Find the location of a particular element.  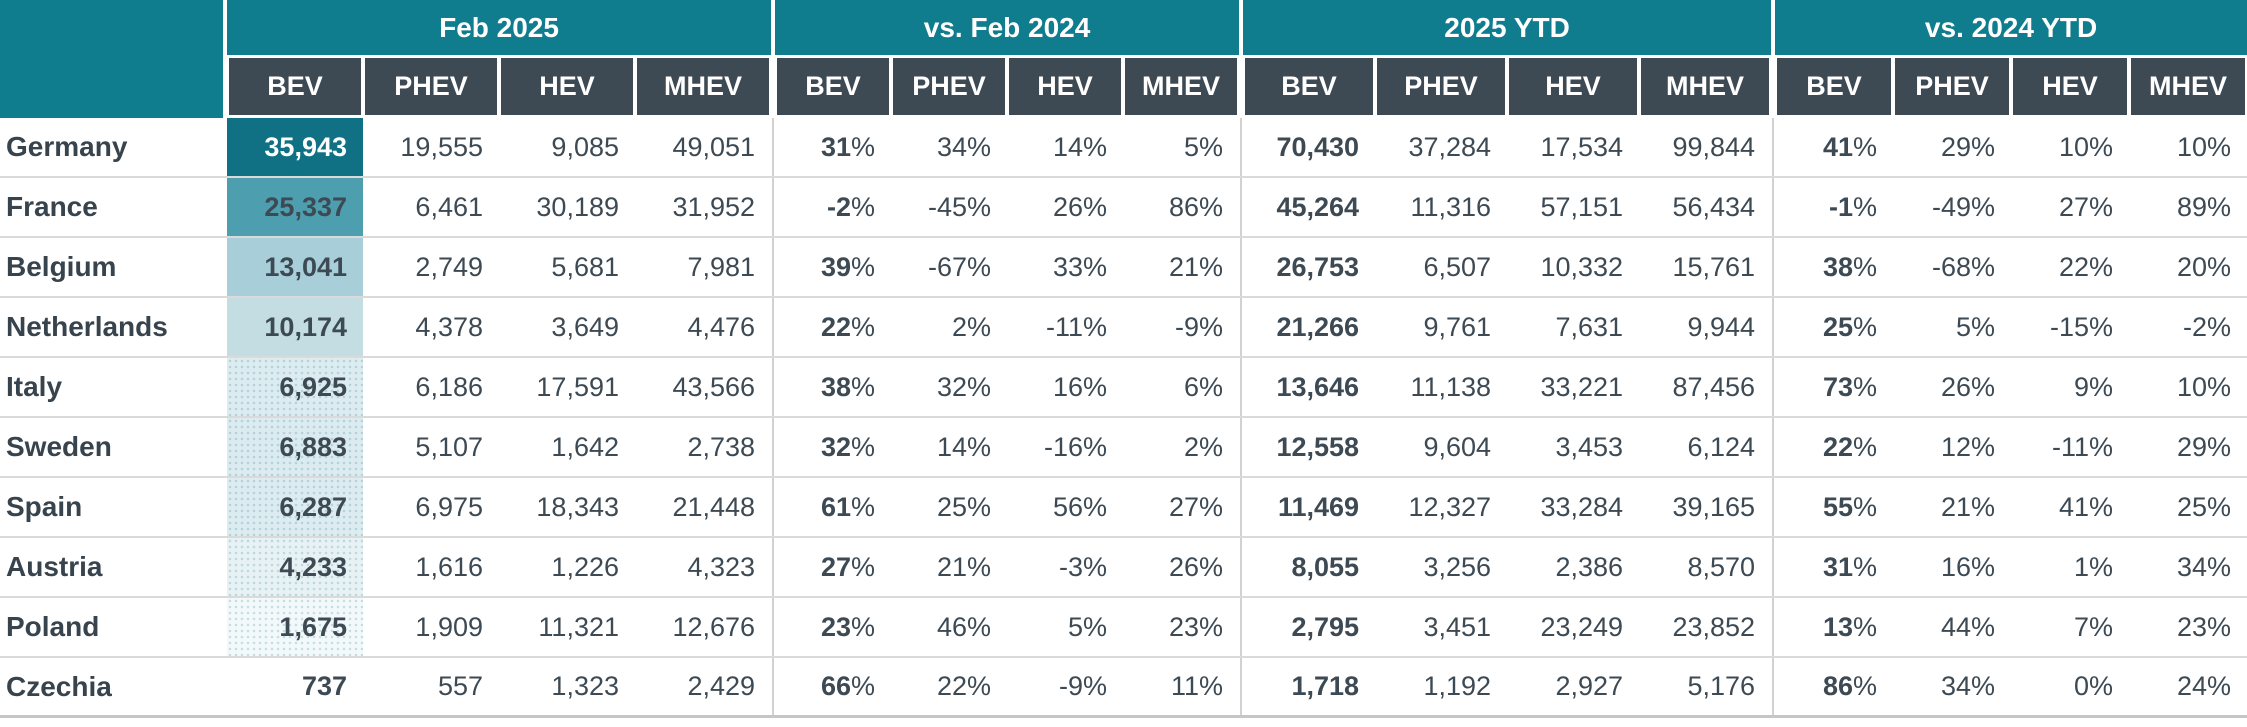

cell-feb-bev: 10,174 is located at coordinates (295, 328).